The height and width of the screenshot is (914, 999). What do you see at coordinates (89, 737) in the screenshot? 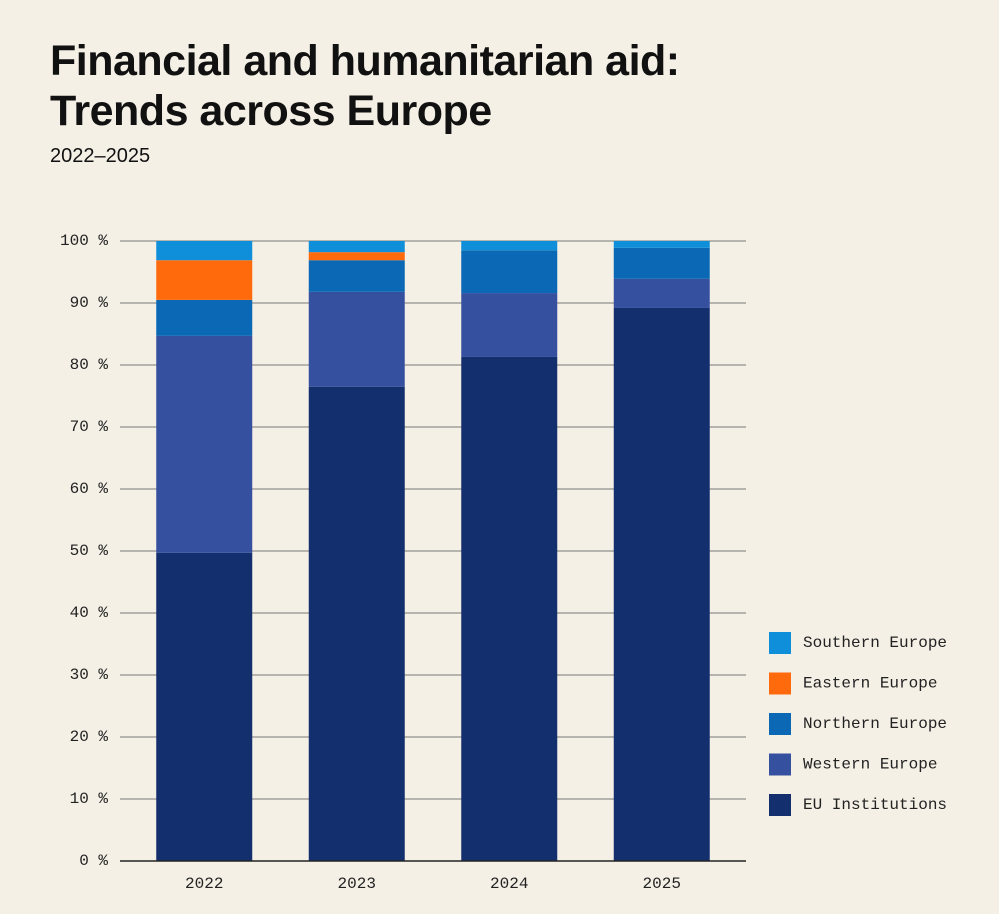
I see `y-tick-label: 20 %` at bounding box center [89, 737].